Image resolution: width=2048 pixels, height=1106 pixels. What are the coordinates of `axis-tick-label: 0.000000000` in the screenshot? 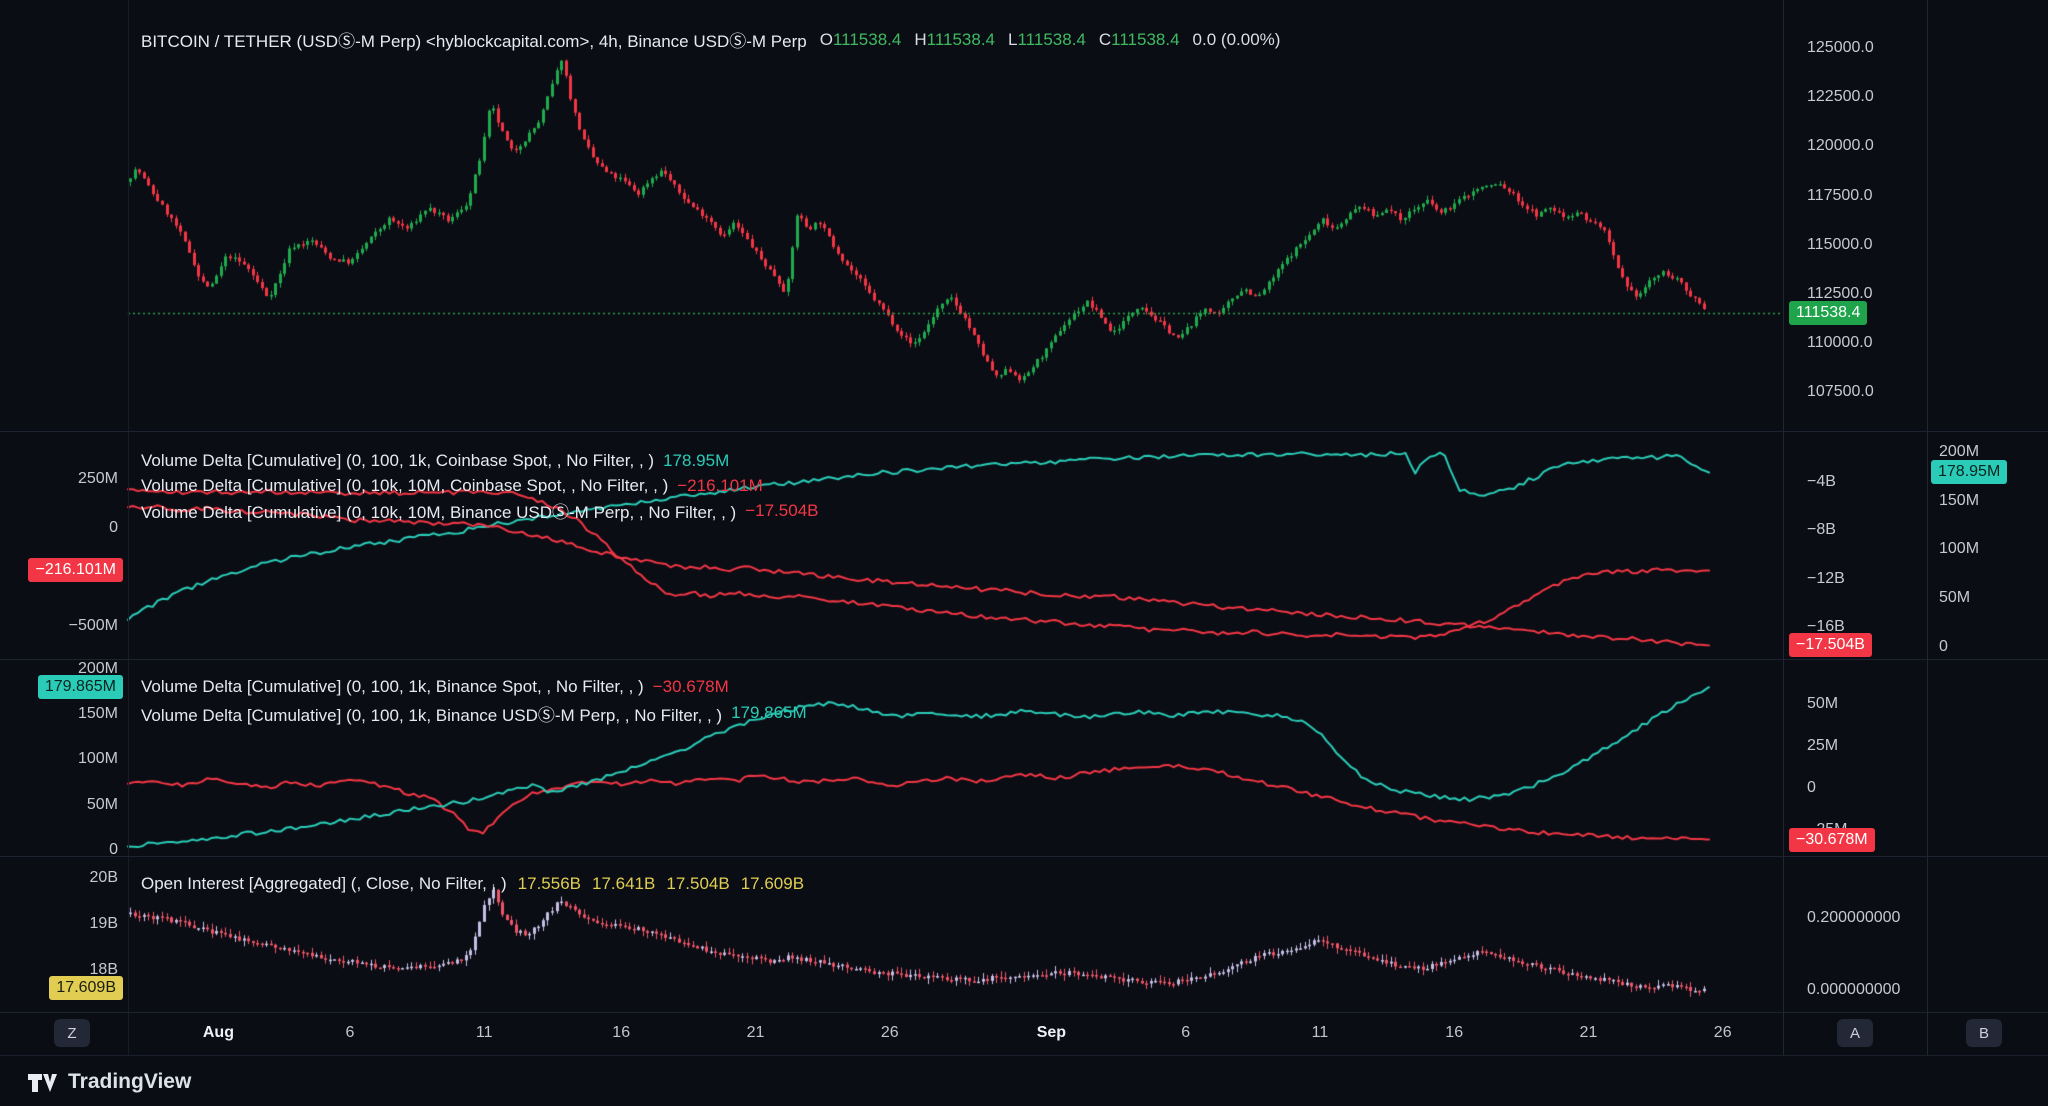 It's located at (1854, 990).